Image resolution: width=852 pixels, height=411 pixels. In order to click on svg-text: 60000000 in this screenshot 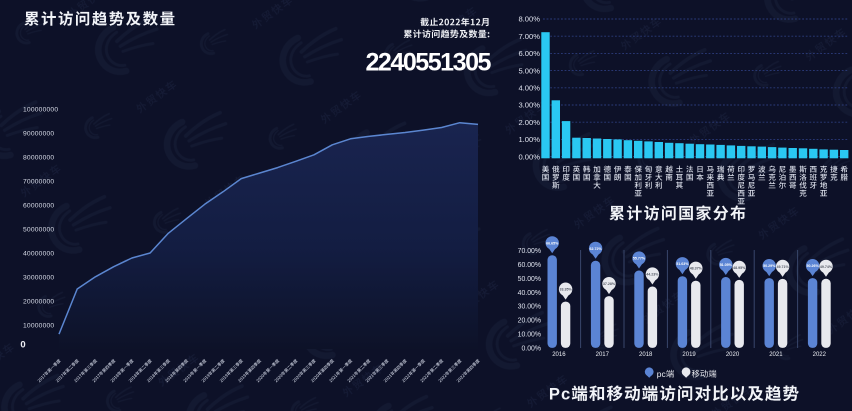, I will do `click(38, 205)`.